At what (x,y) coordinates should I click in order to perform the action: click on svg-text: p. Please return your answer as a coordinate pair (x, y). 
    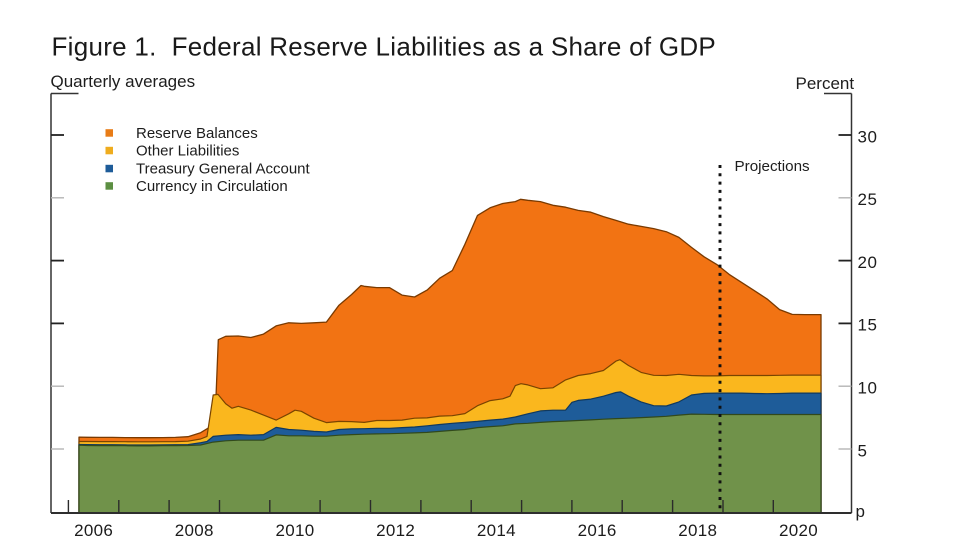
    Looking at the image, I should click on (860, 511).